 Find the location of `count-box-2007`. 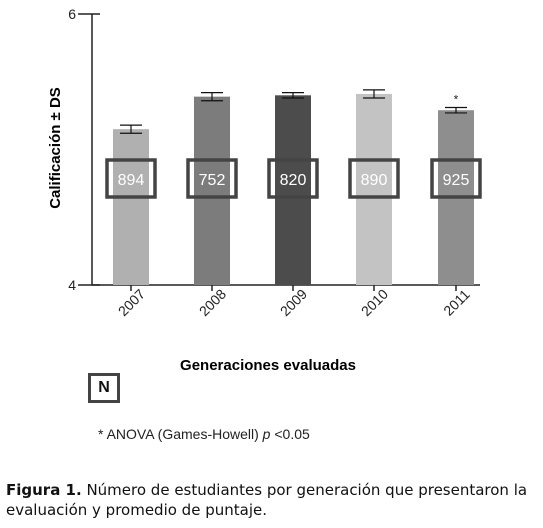

count-box-2007 is located at coordinates (131, 178).